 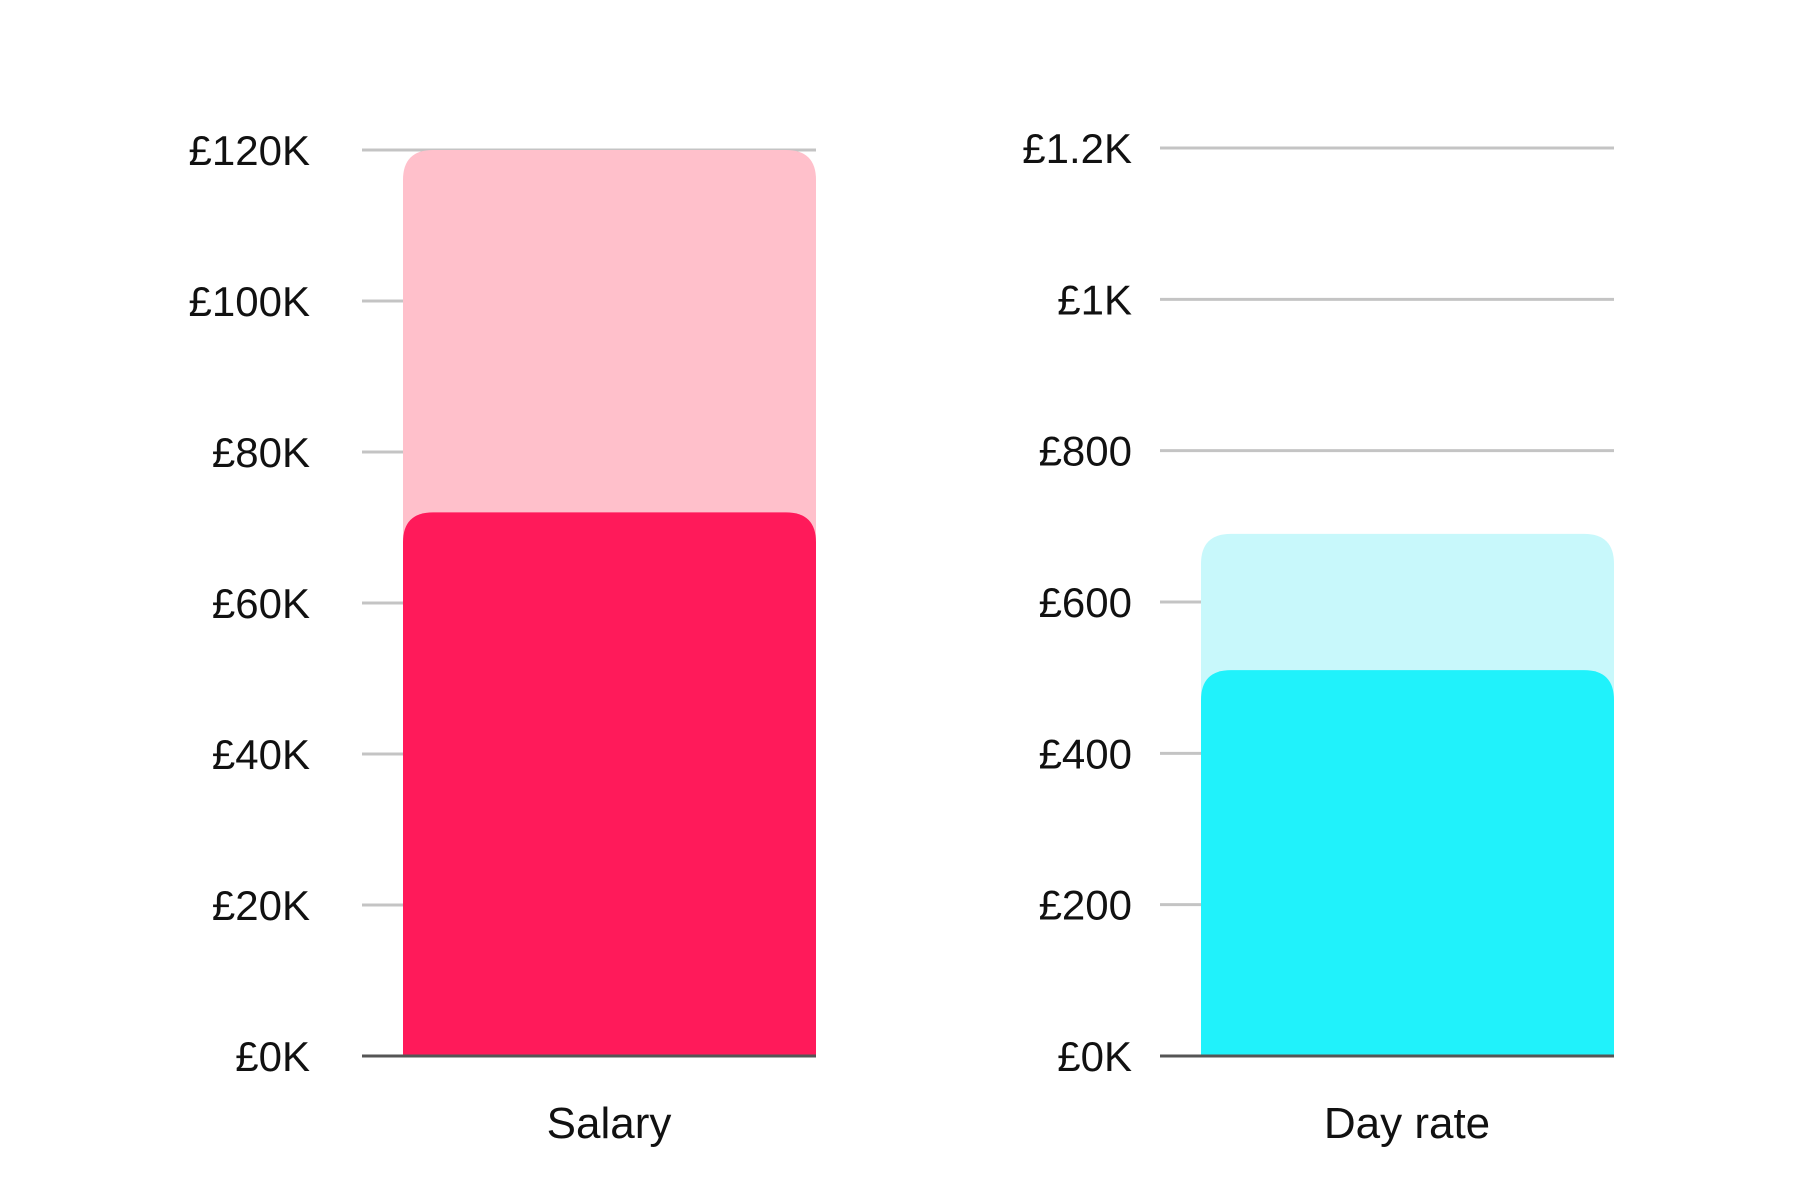 What do you see at coordinates (1407, 1123) in the screenshot?
I see `category-label-day-rate: Day rate` at bounding box center [1407, 1123].